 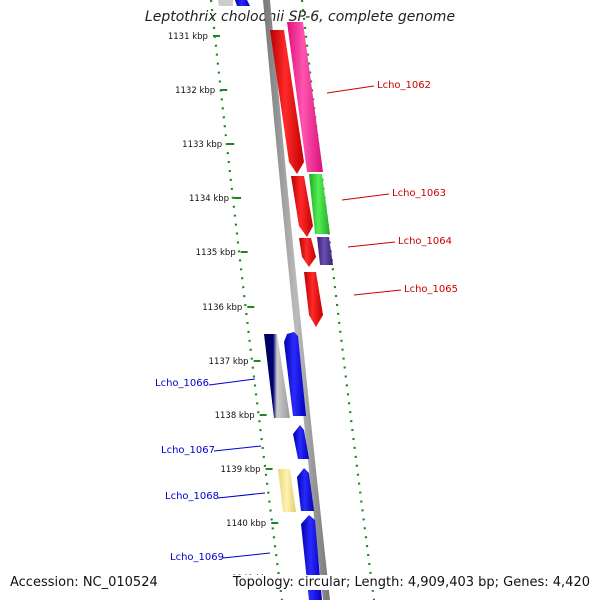 What do you see at coordinates (84, 582) in the screenshot?
I see `accession-text: Accession: NC_010524` at bounding box center [84, 582].